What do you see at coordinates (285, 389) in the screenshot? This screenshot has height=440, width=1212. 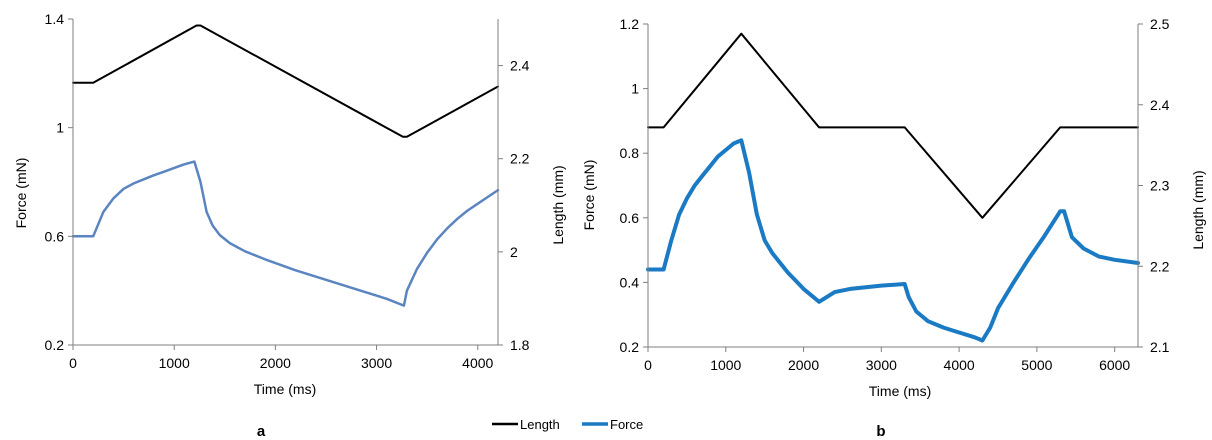 I see `x-axis-title-a: Time (ms)` at bounding box center [285, 389].